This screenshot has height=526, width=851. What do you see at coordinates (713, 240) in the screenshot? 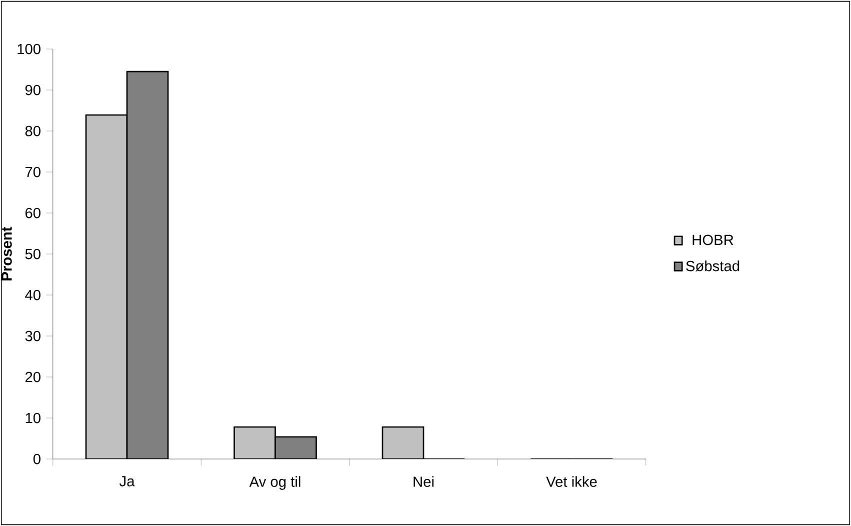
I see `legend-label: HOBR` at bounding box center [713, 240].